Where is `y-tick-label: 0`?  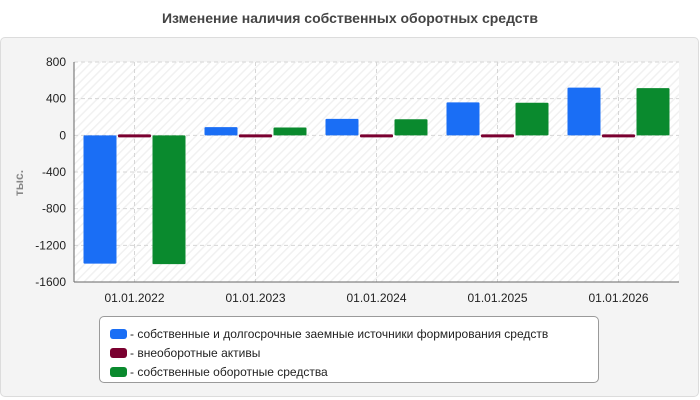 y-tick-label: 0 is located at coordinates (62, 135).